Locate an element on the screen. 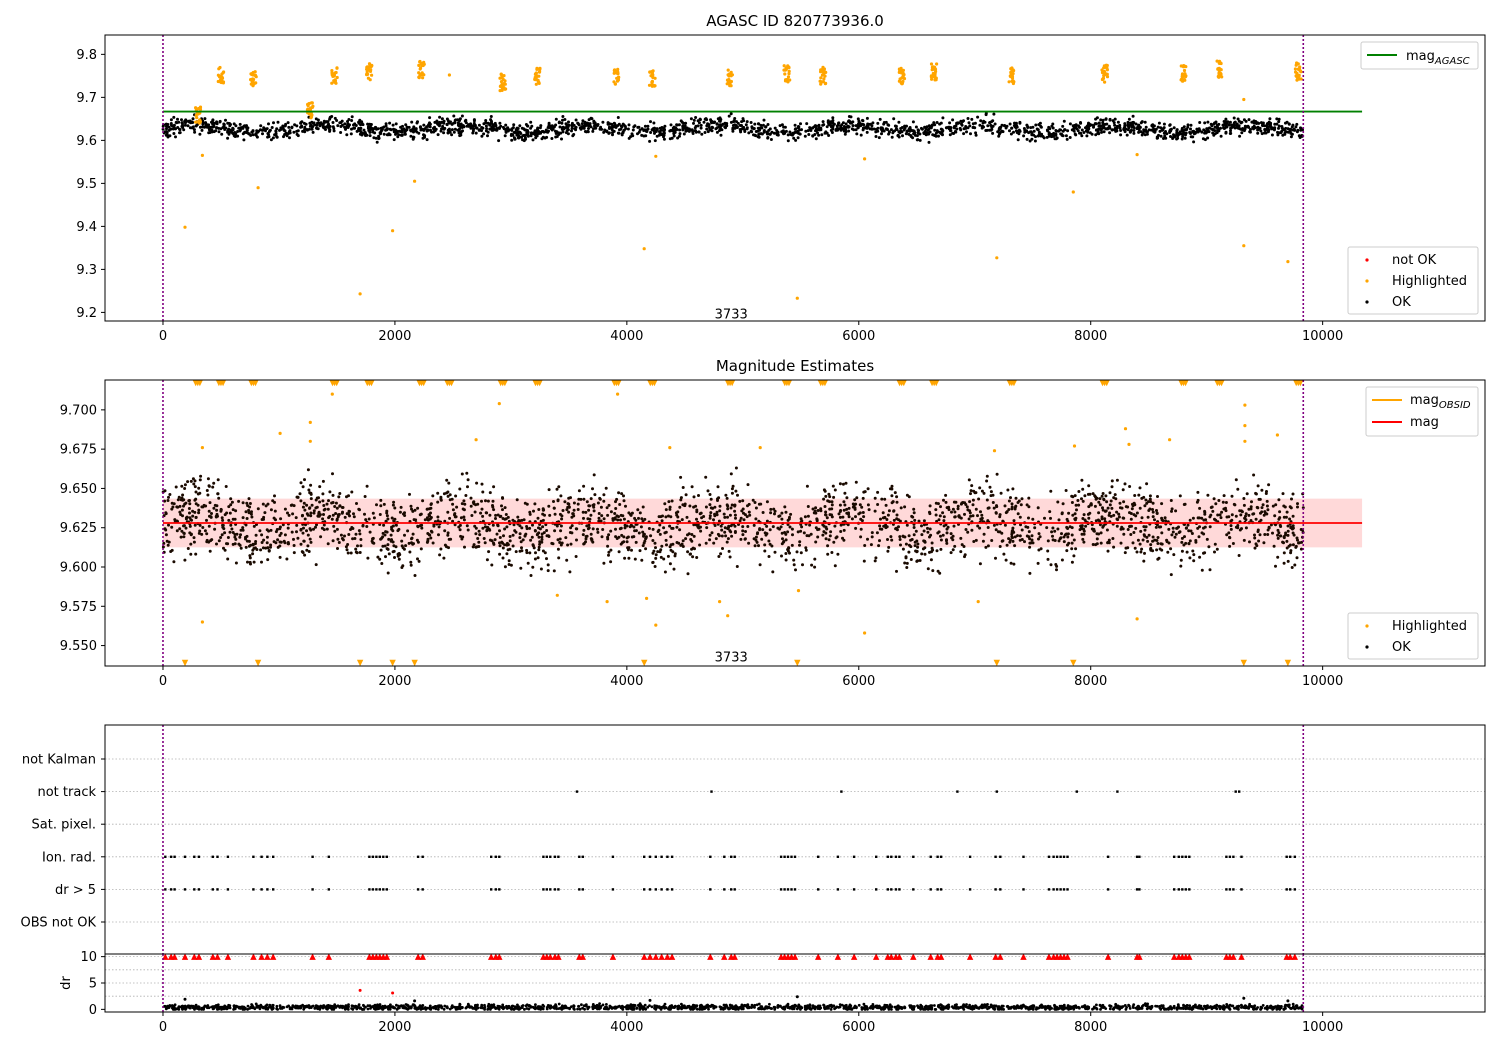  agasc-marker-legend: not OK Highlighted OK is located at coordinates (1413, 280).